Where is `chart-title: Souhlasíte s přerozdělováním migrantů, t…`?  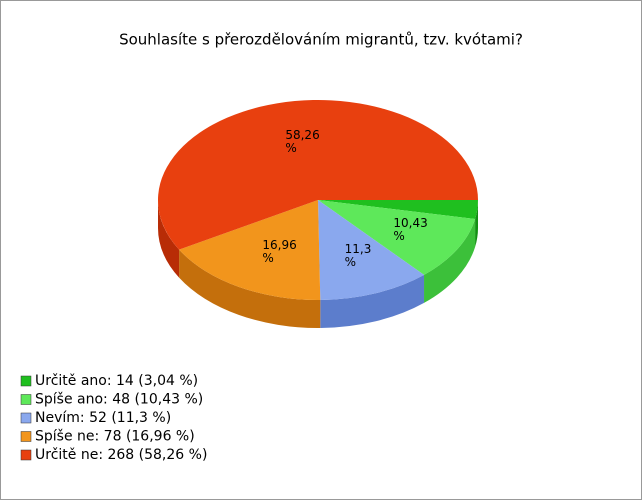
chart-title: Souhlasíte s přerozdělováním migrantů, t… is located at coordinates (321, 40).